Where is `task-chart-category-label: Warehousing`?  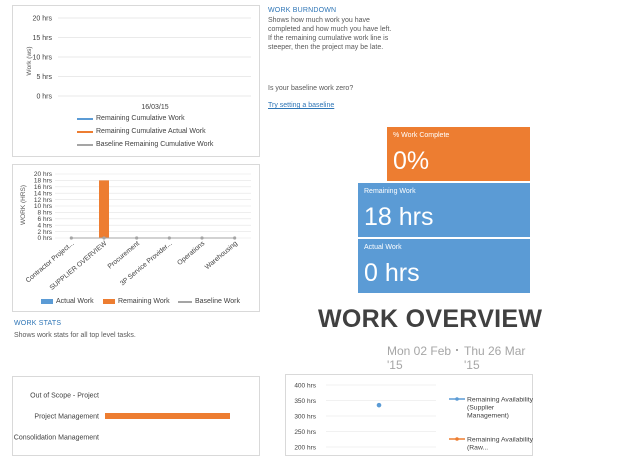
task-chart-category-label: Warehousing is located at coordinates (221, 255).